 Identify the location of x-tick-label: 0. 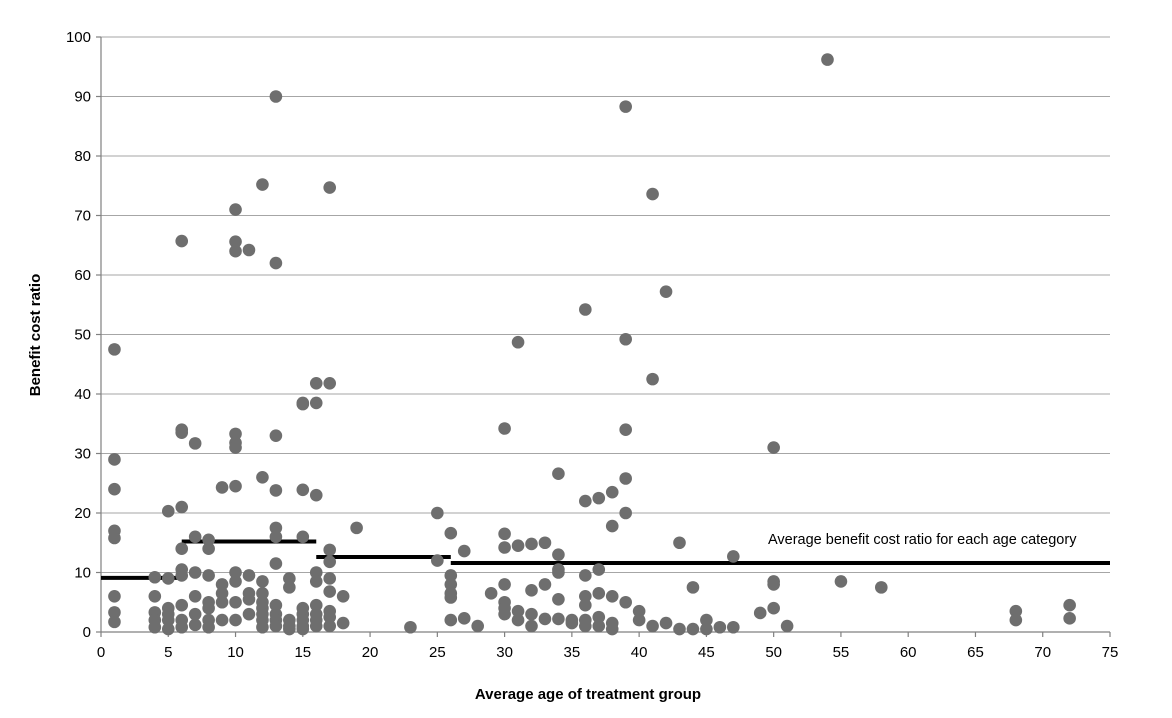
(101, 652).